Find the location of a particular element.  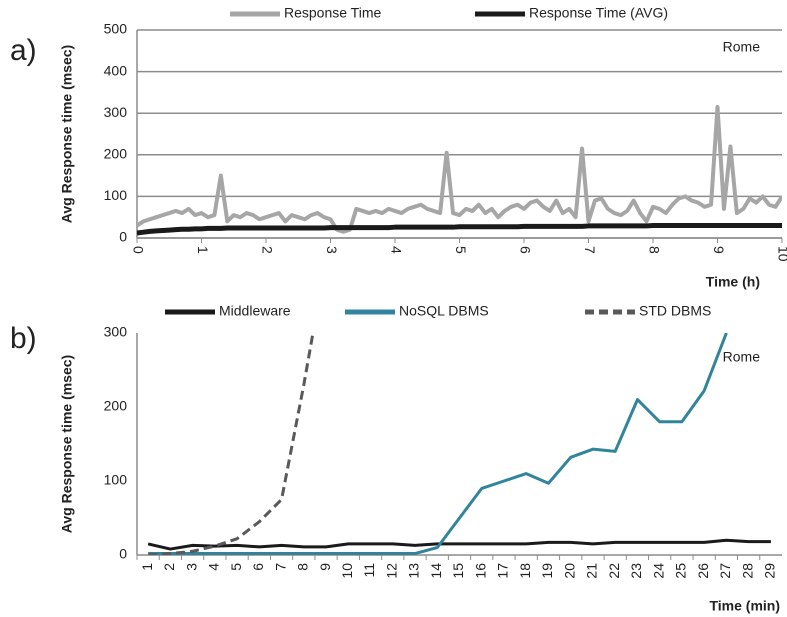

x-tick-label: 25 is located at coordinates (681, 571).